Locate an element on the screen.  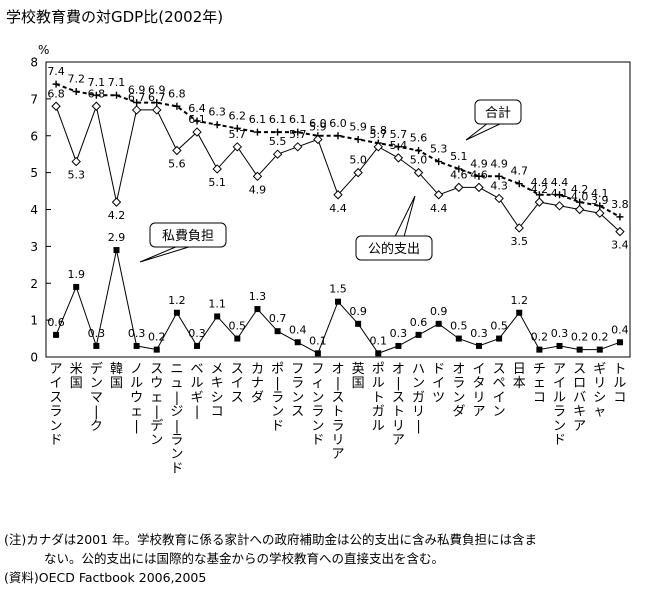
x-tick-label: デンマ|ク is located at coordinates (96, 397).